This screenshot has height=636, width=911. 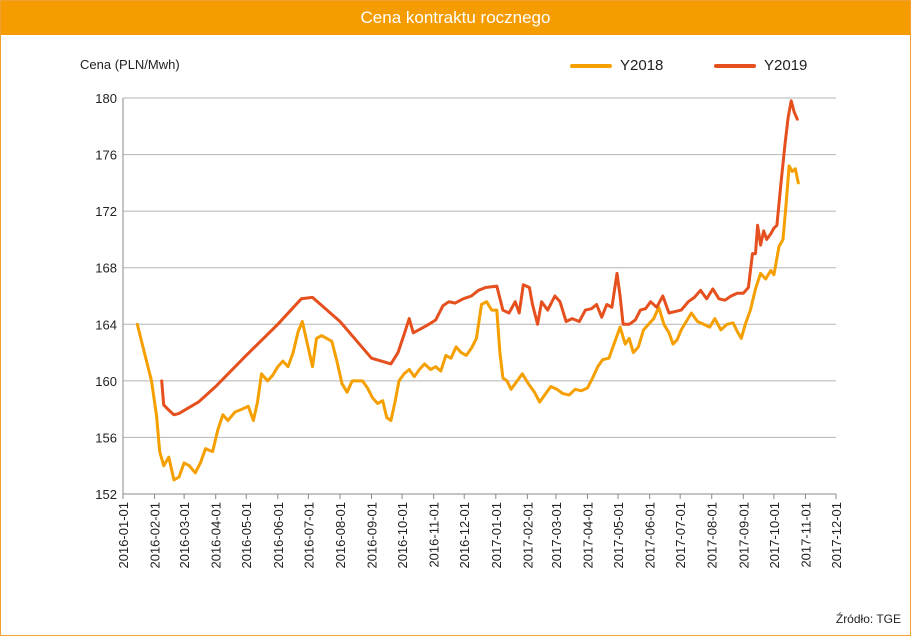 I want to click on chart-title: Cena kontraktu rocznego, so click(x=455, y=18).